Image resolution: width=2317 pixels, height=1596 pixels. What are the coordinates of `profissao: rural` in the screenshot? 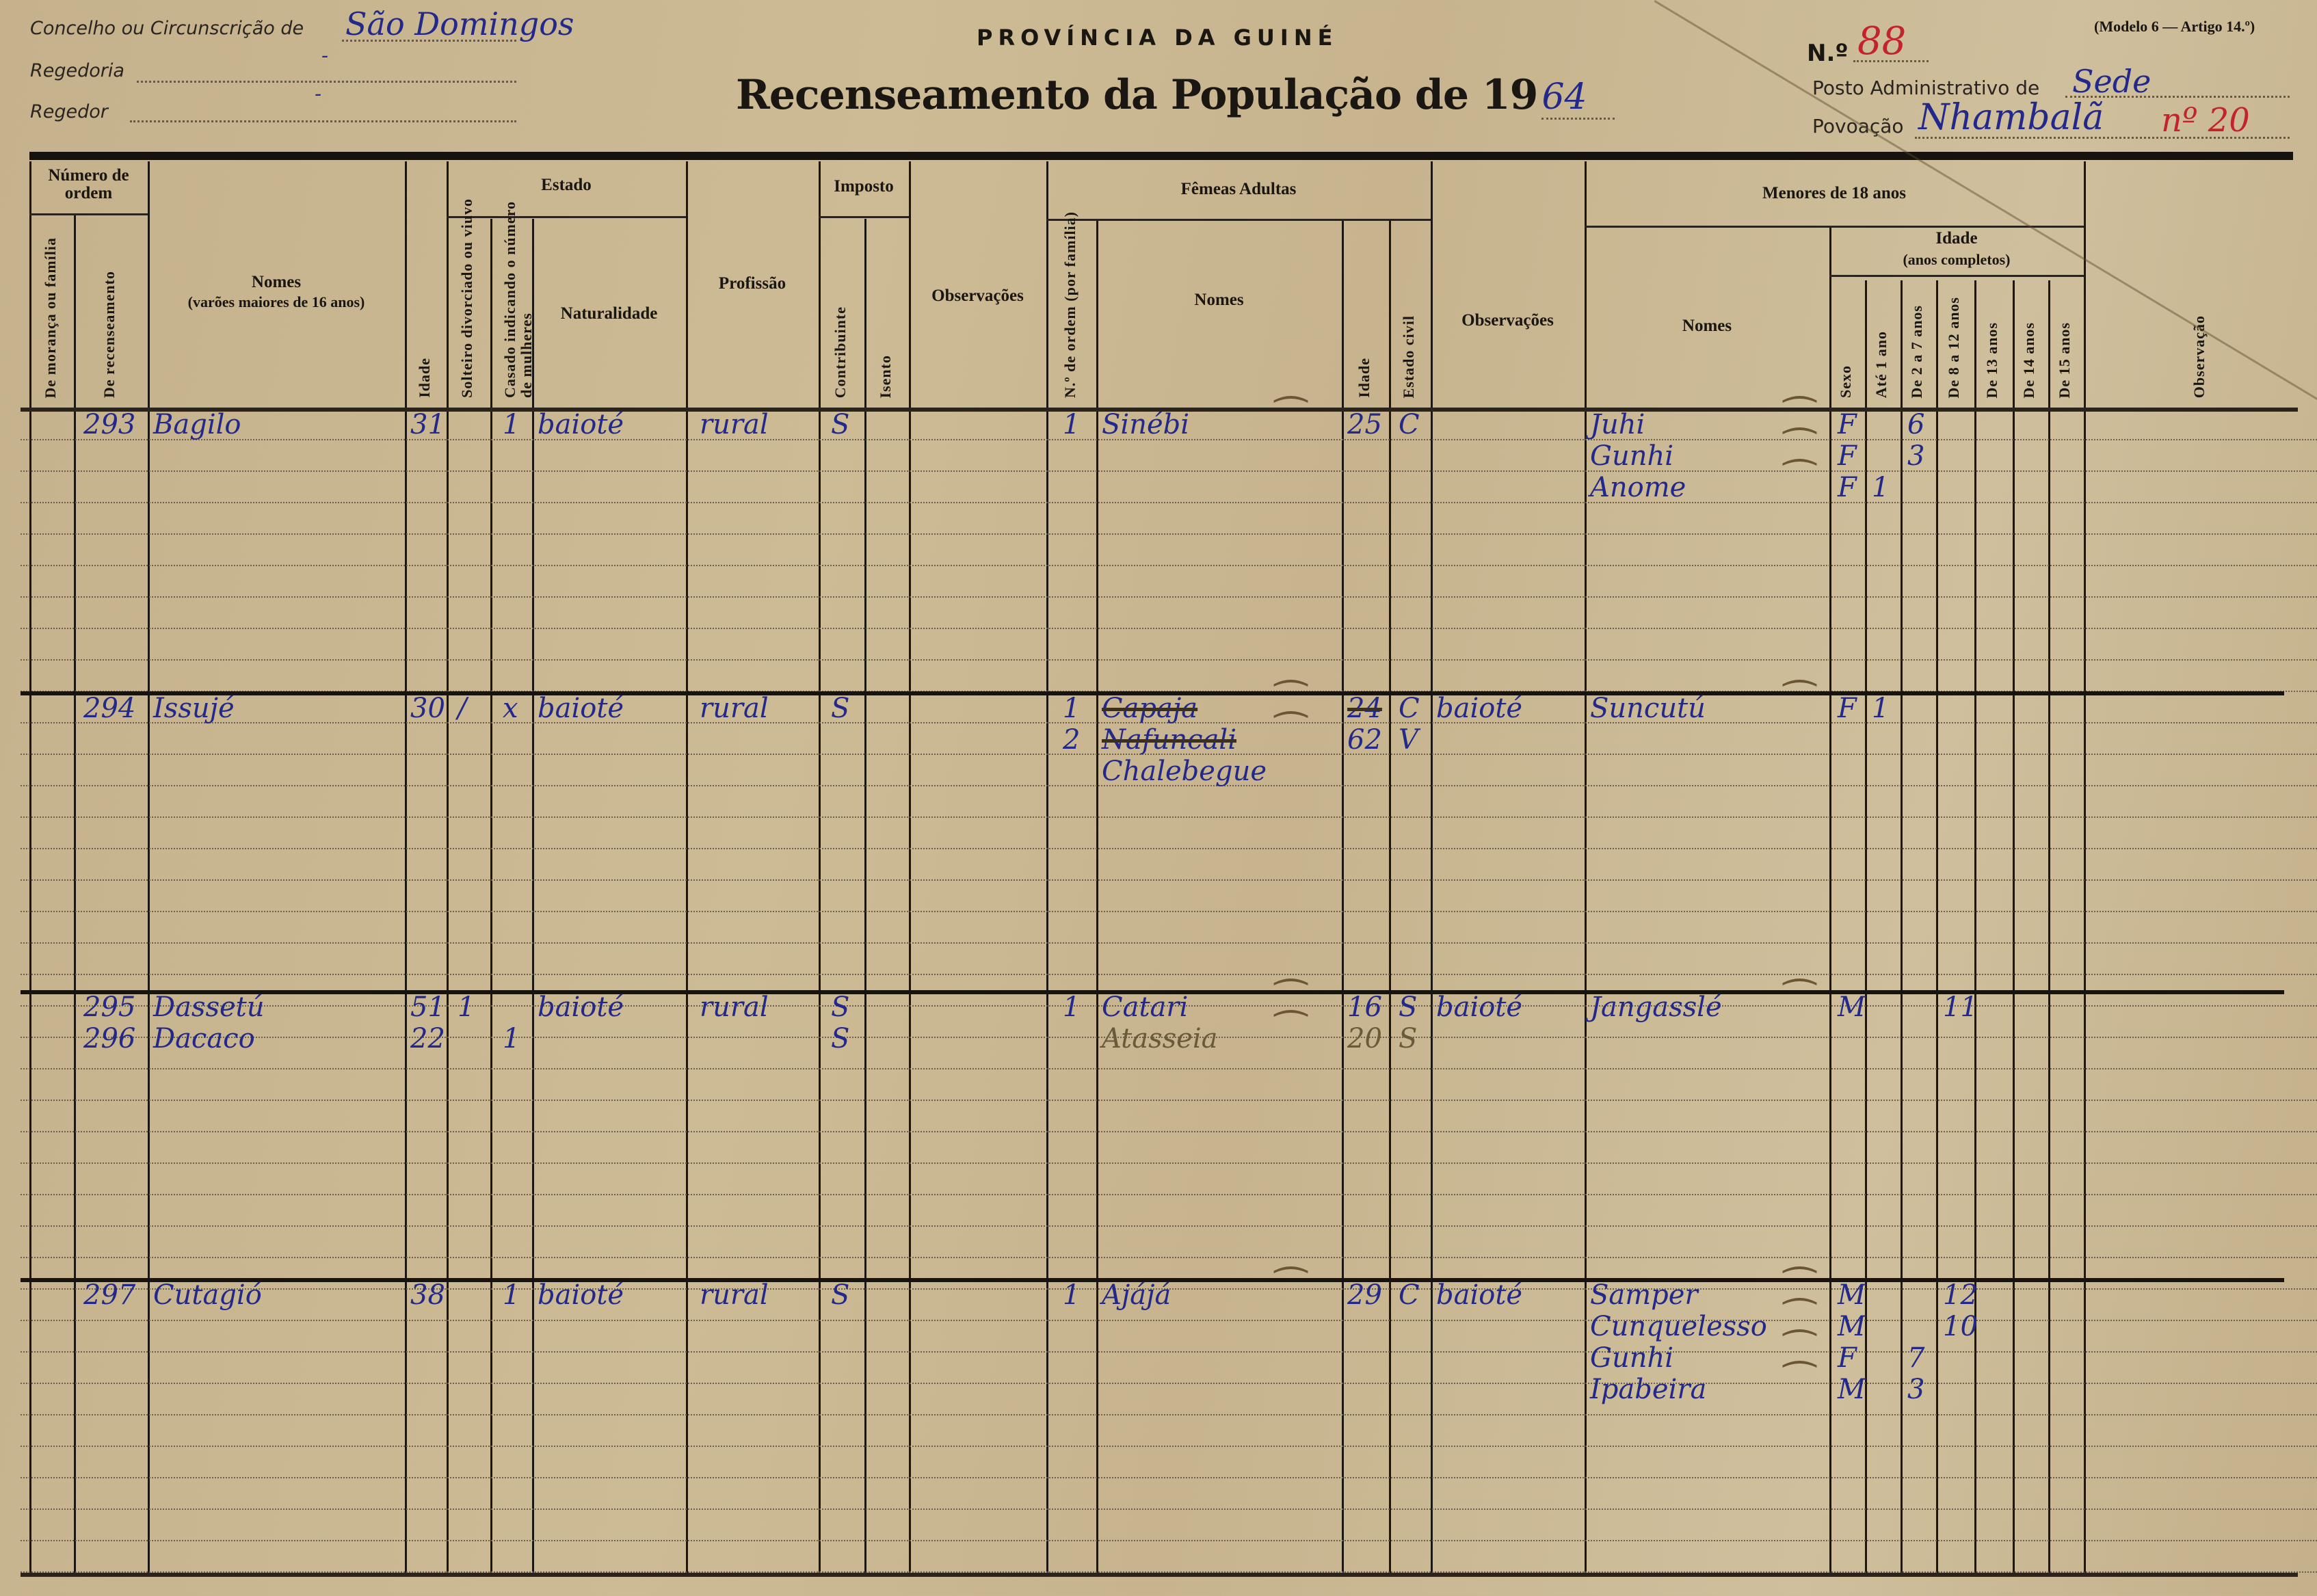 It's located at (735, 1007).